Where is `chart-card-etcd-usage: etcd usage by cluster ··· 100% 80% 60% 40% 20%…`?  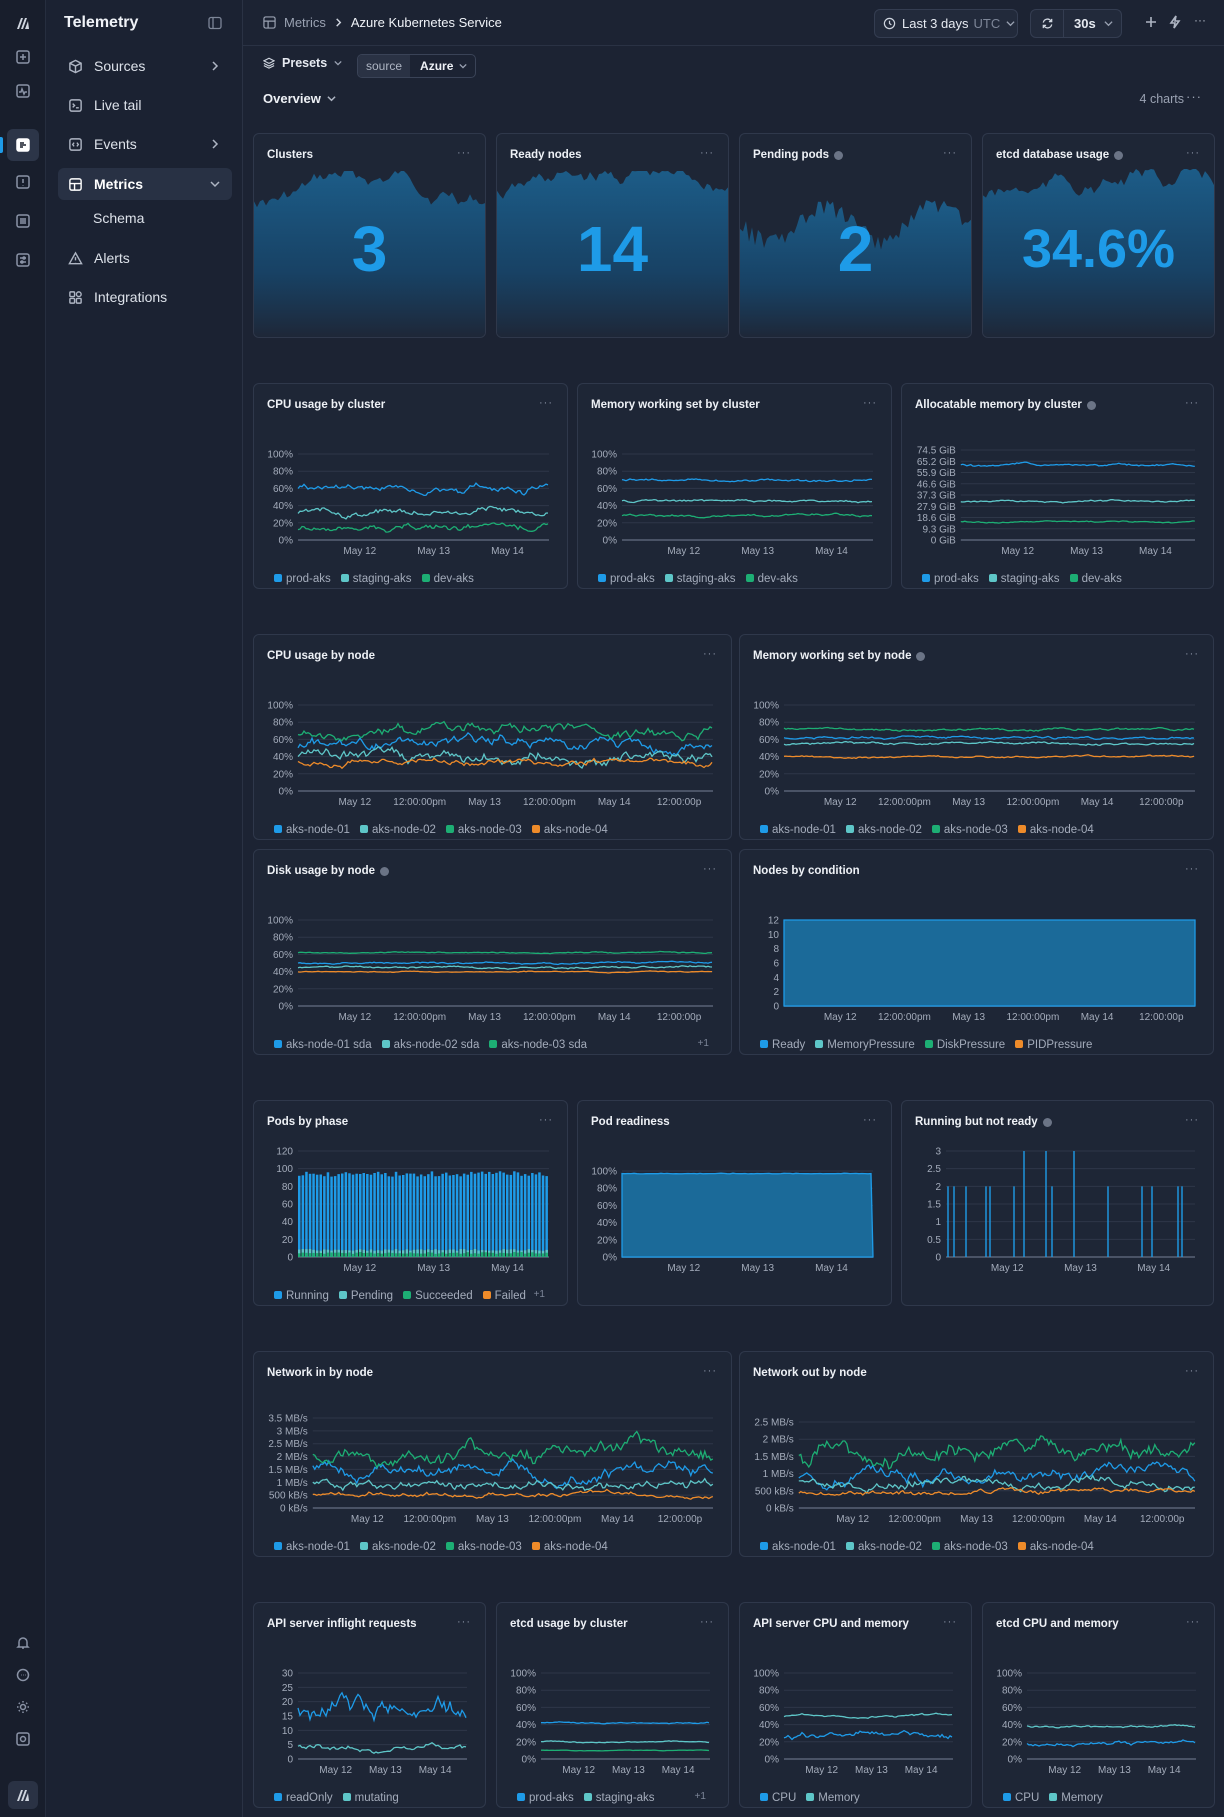 chart-card-etcd-usage: etcd usage by cluster ··· 100% 80% 60% 40% 20%… is located at coordinates (612, 1705).